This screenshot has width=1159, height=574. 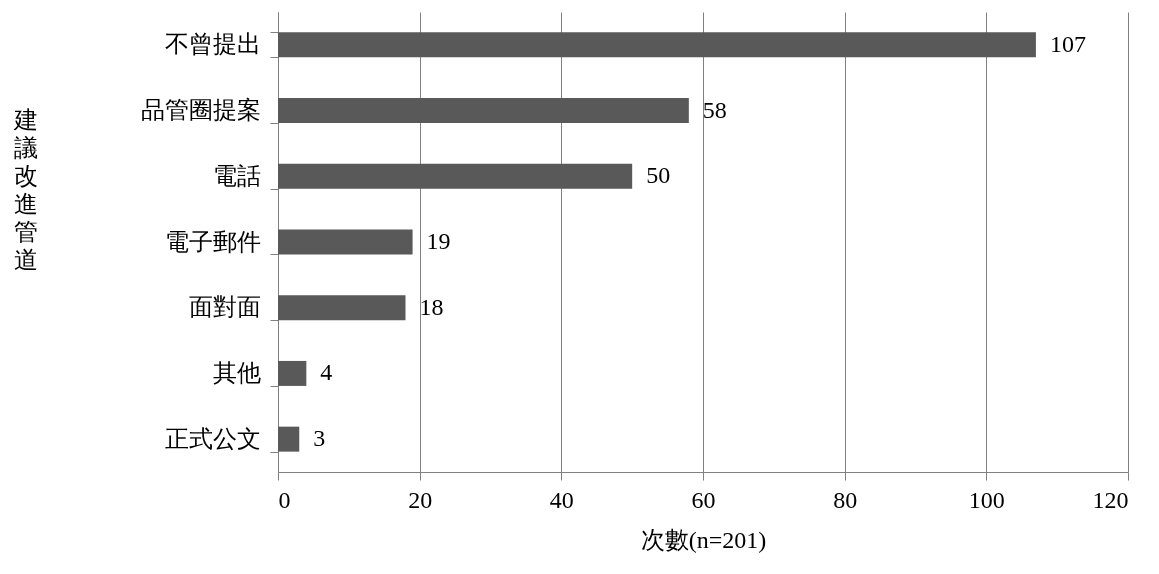 What do you see at coordinates (438, 241) in the screenshot?
I see `data-label: 19` at bounding box center [438, 241].